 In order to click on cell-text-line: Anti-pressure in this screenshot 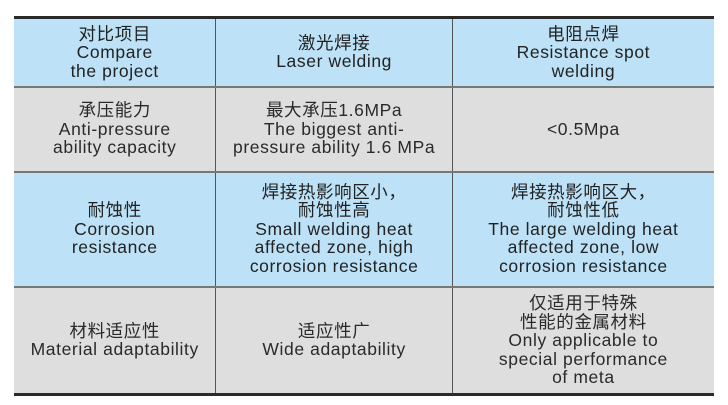, I will do `click(114, 128)`.